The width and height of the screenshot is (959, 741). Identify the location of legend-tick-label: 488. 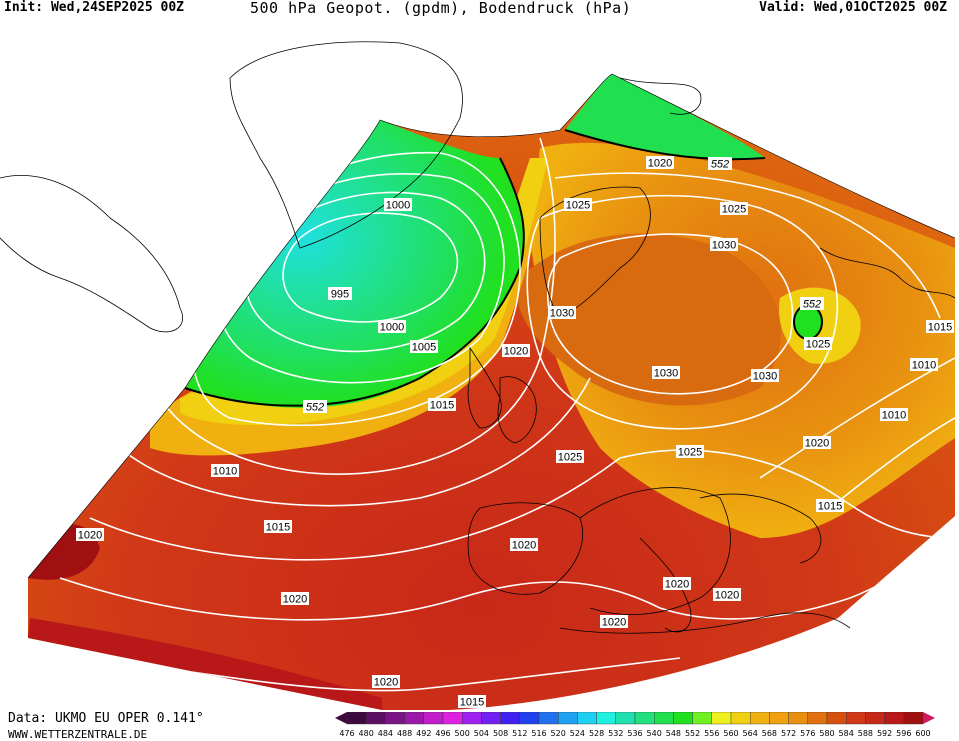
(404, 733).